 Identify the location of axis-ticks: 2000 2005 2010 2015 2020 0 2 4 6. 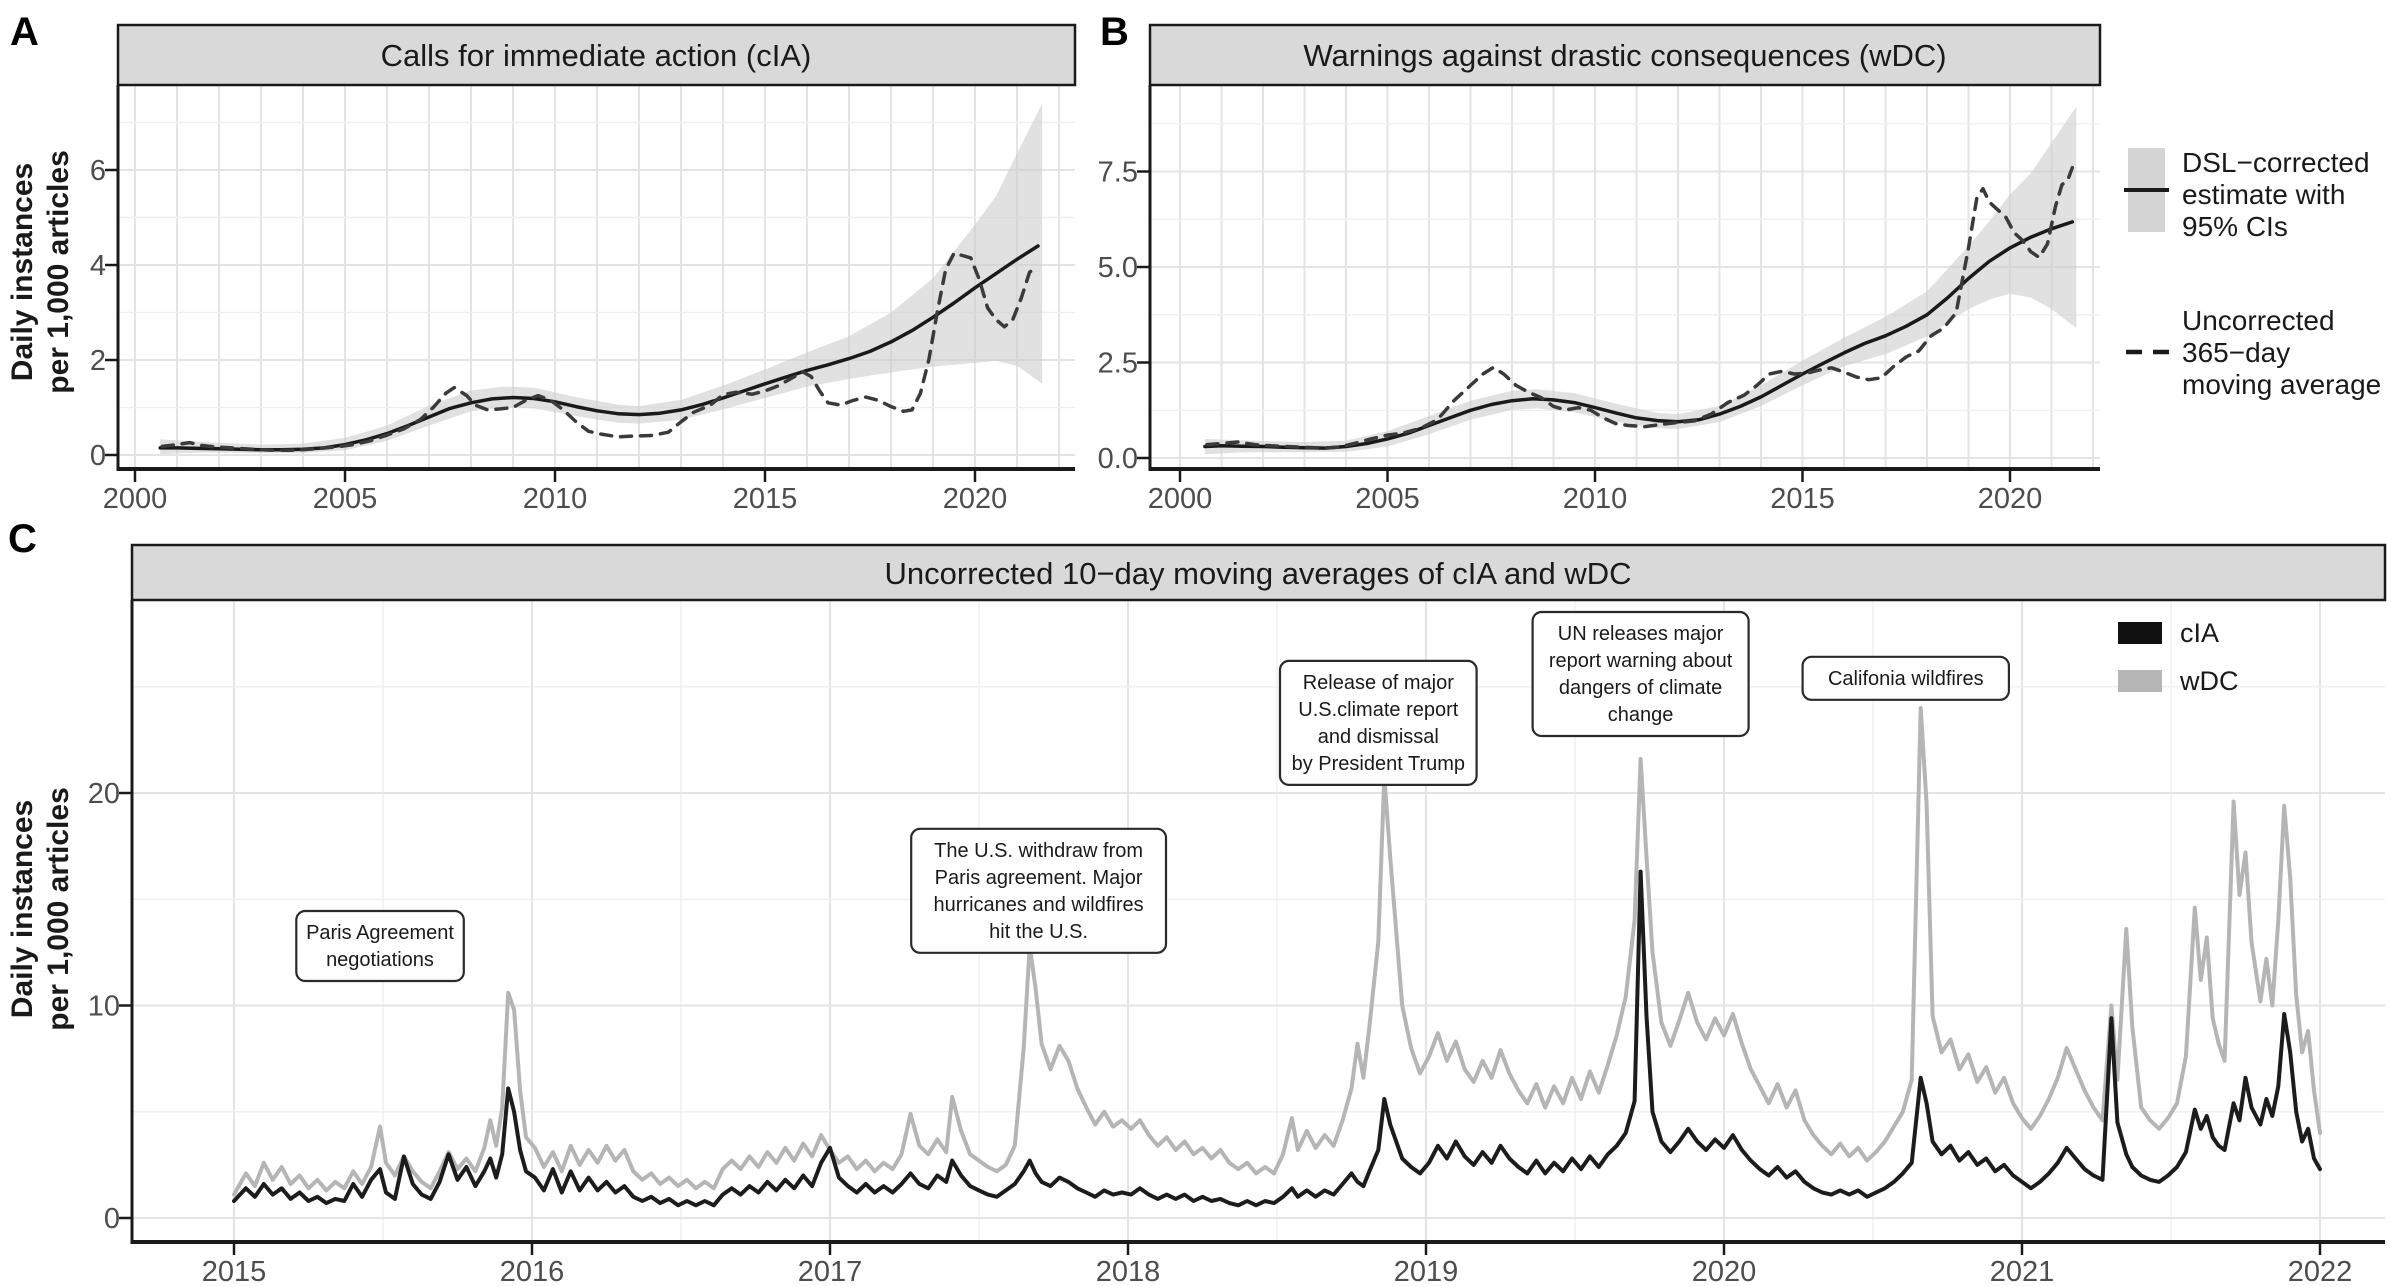
(548, 335).